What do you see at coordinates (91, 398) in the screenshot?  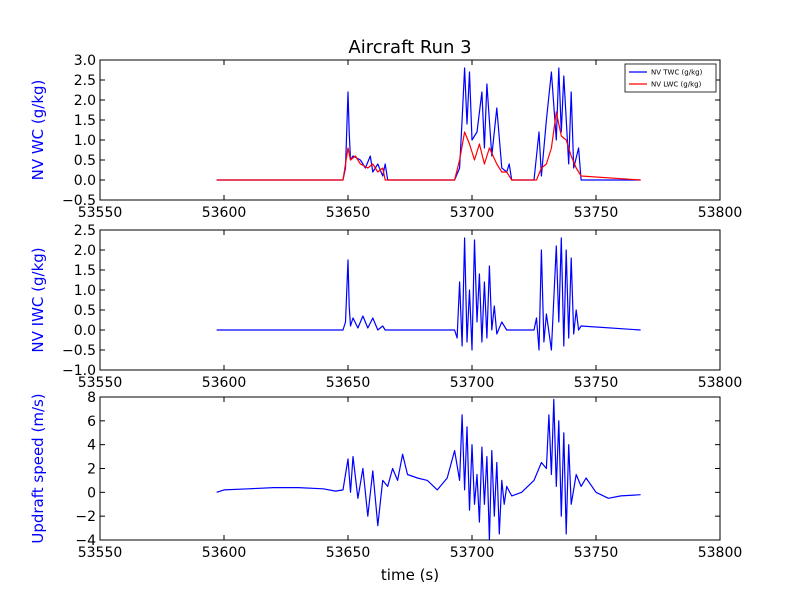 I see `y-tick-label: 8` at bounding box center [91, 398].